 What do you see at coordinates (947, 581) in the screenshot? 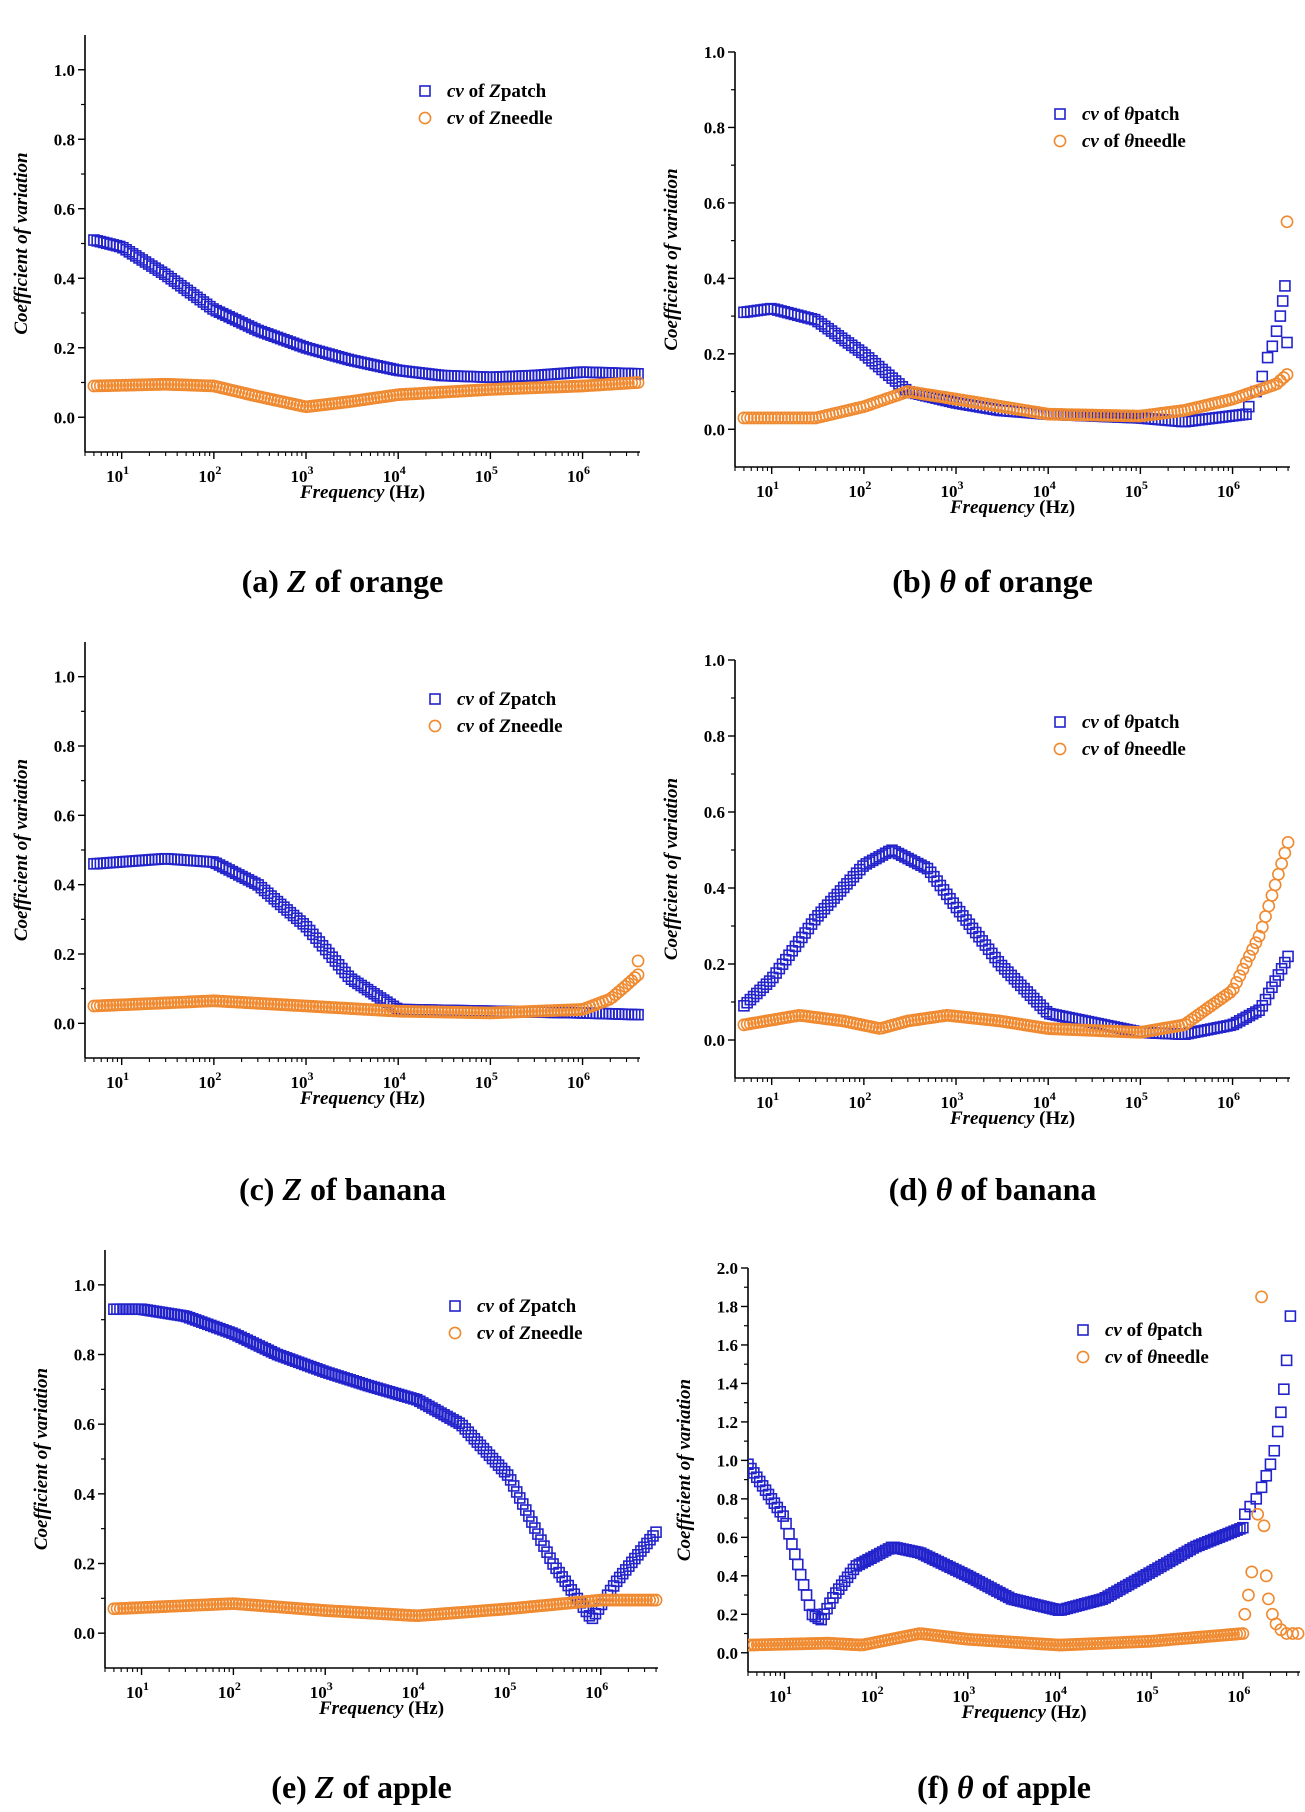
I see `caption-symbol: θ` at bounding box center [947, 581].